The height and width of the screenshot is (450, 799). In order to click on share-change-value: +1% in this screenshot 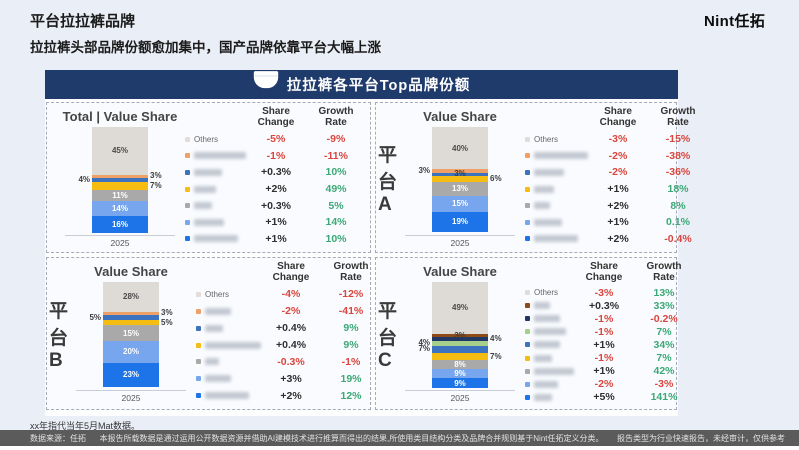, I will do `click(604, 371)`.